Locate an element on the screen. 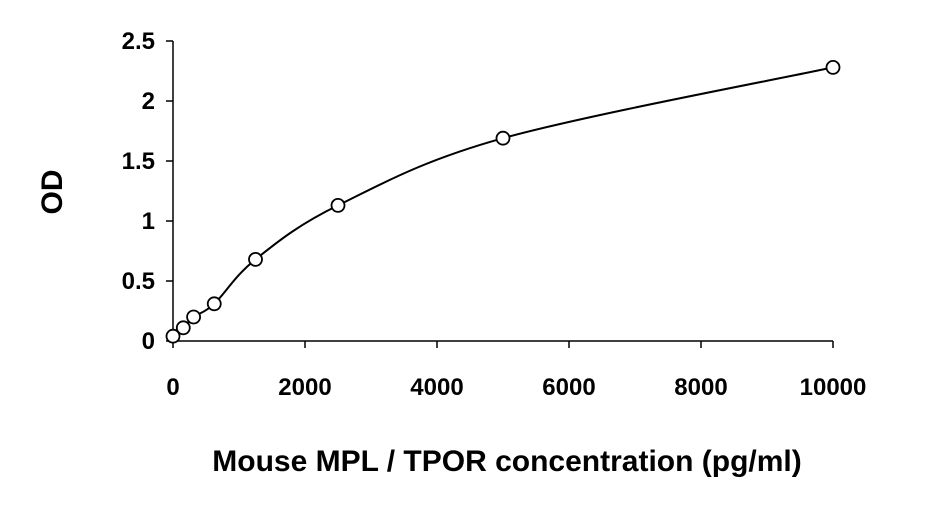 The width and height of the screenshot is (927, 511). x-tick-label: 10000 is located at coordinates (833, 387).